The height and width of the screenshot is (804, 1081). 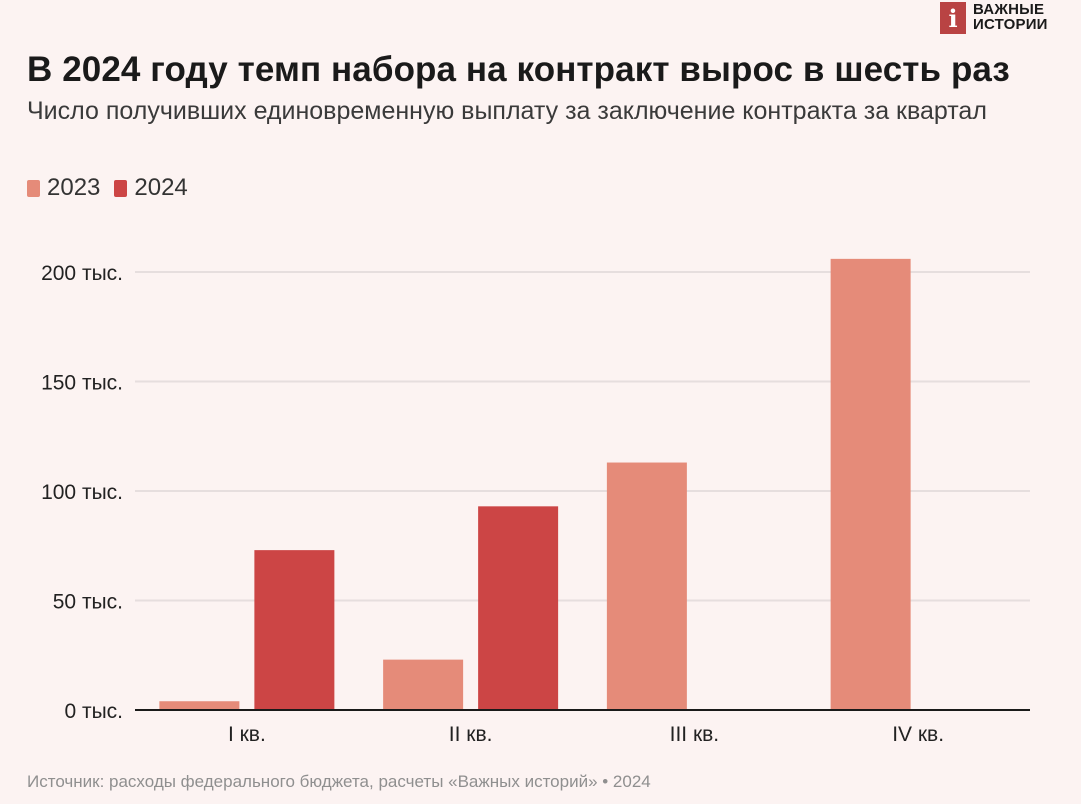 I want to click on brand-name-line2: ИСТОРИИ, so click(x=1010, y=24).